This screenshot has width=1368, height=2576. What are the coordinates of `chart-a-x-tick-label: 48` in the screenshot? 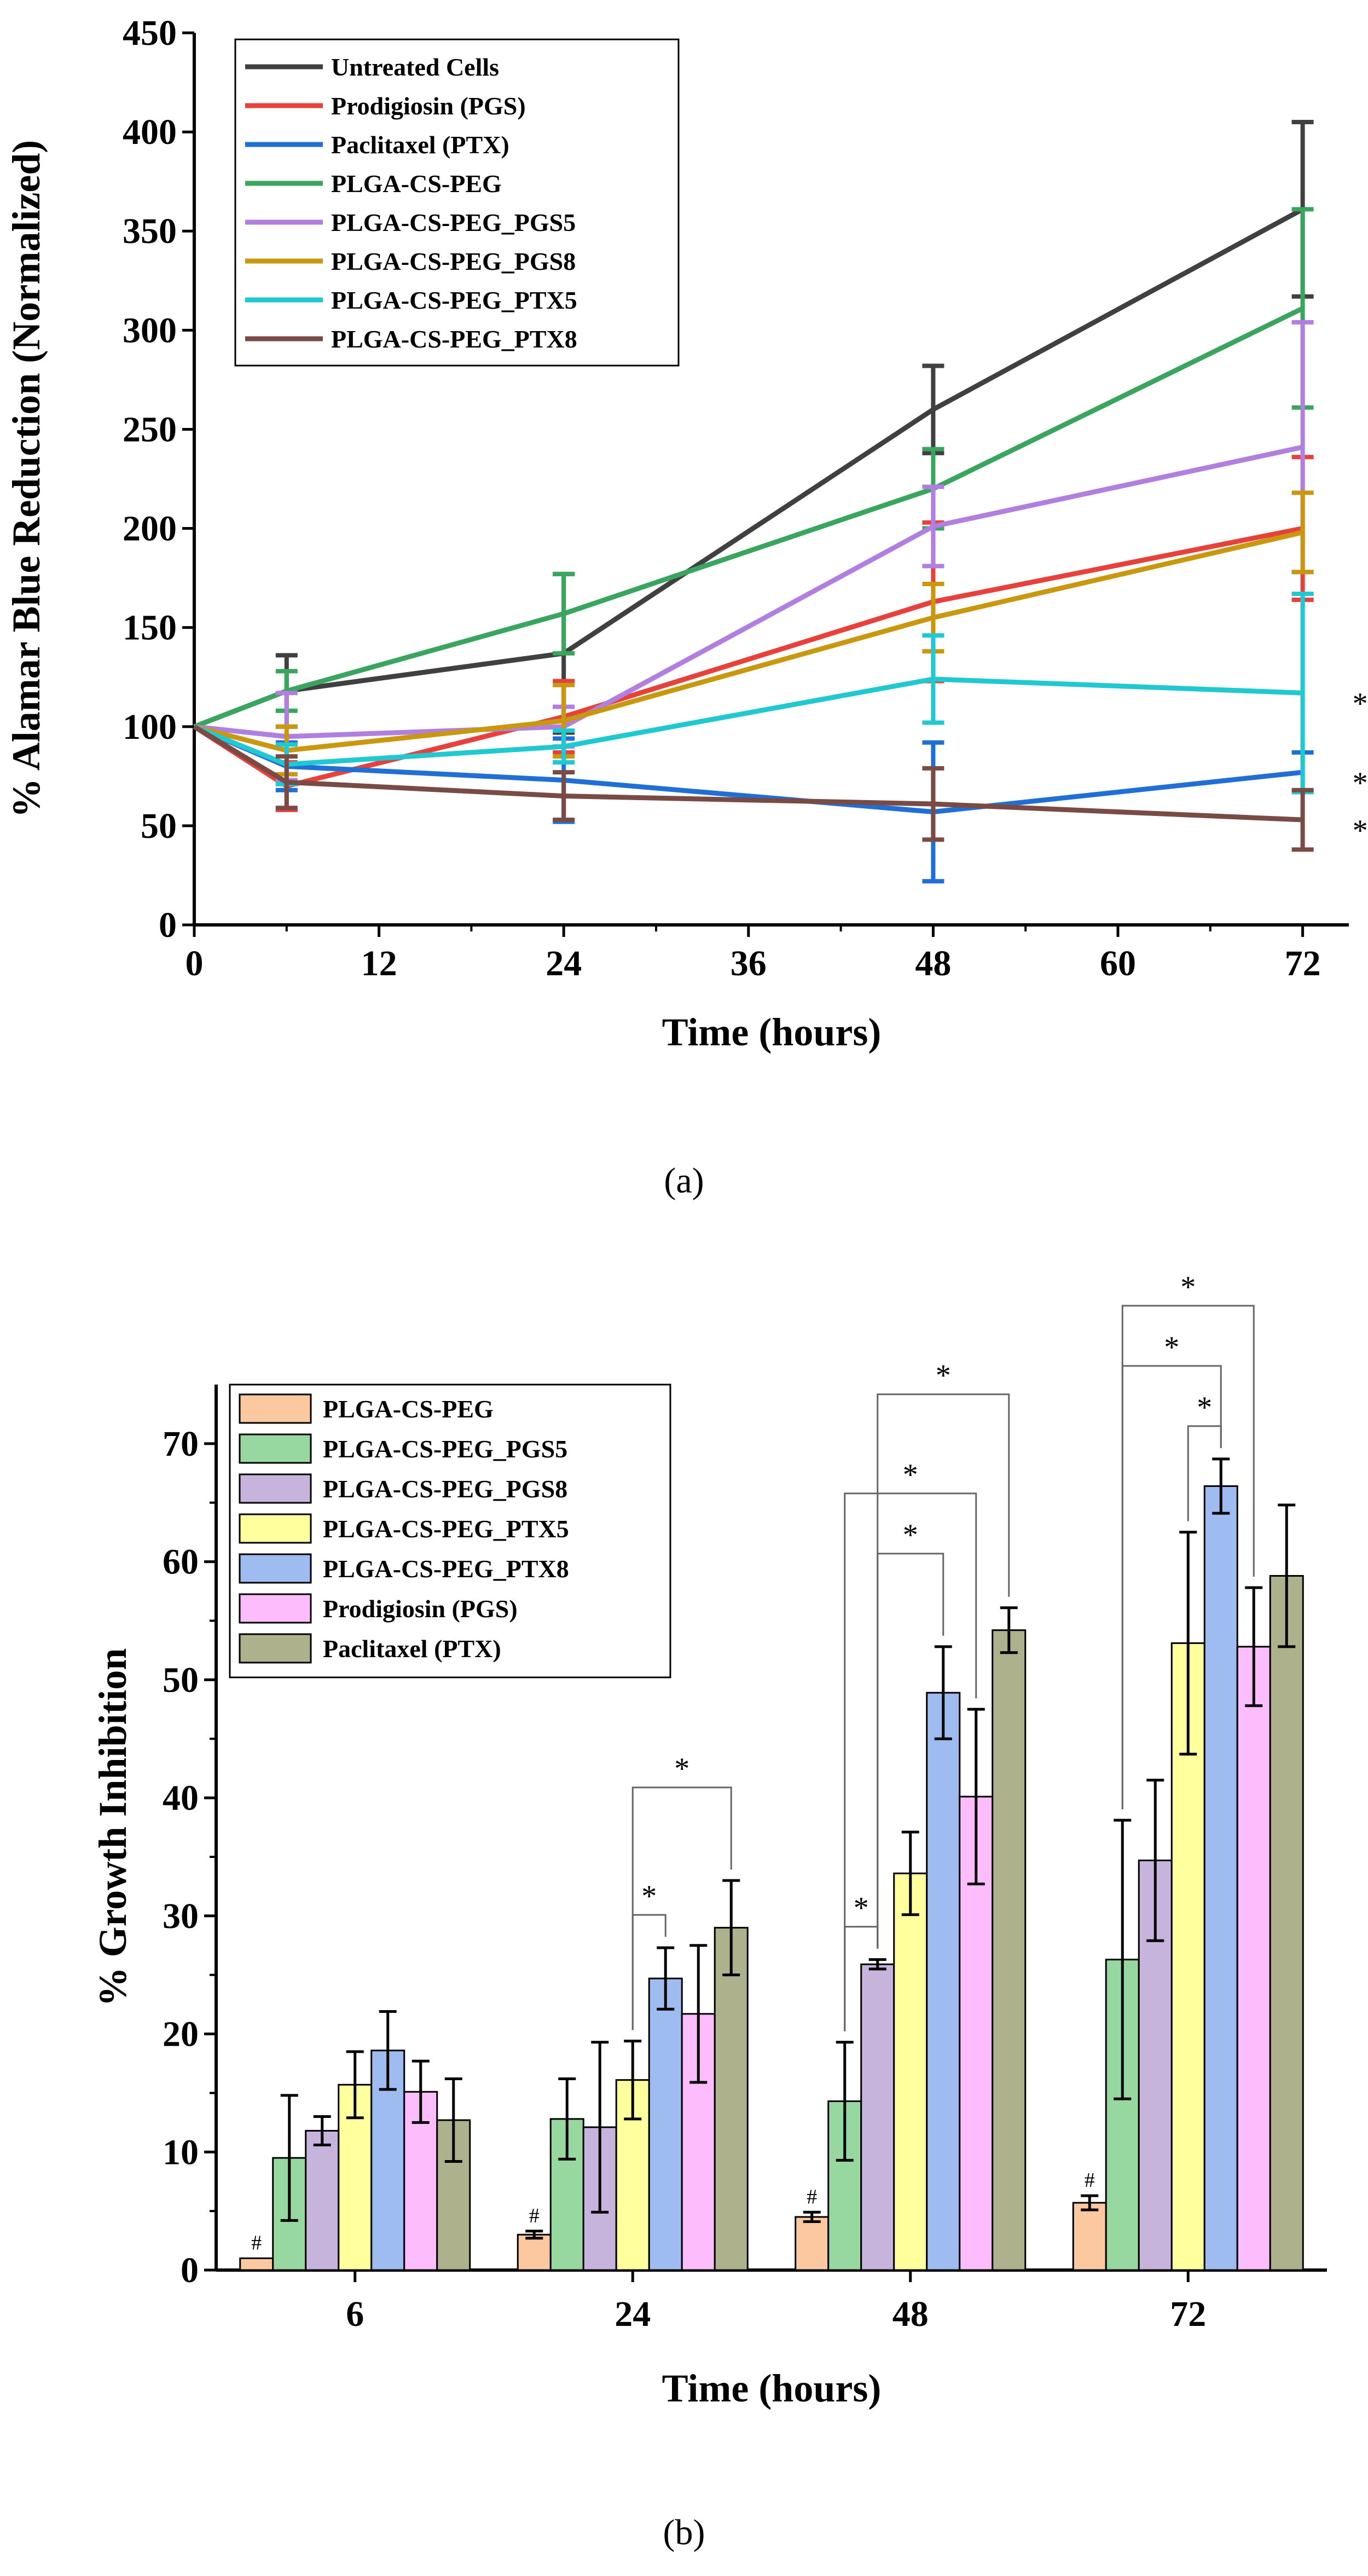 It's located at (933, 963).